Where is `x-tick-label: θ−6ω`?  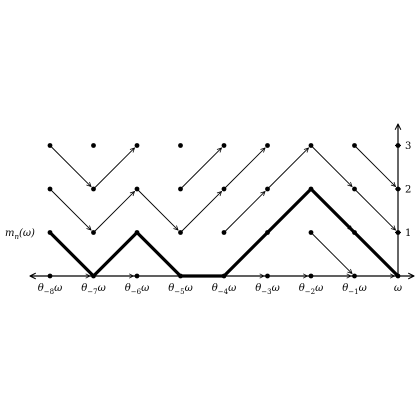
x-tick-label: θ−6ω is located at coordinates (137, 289).